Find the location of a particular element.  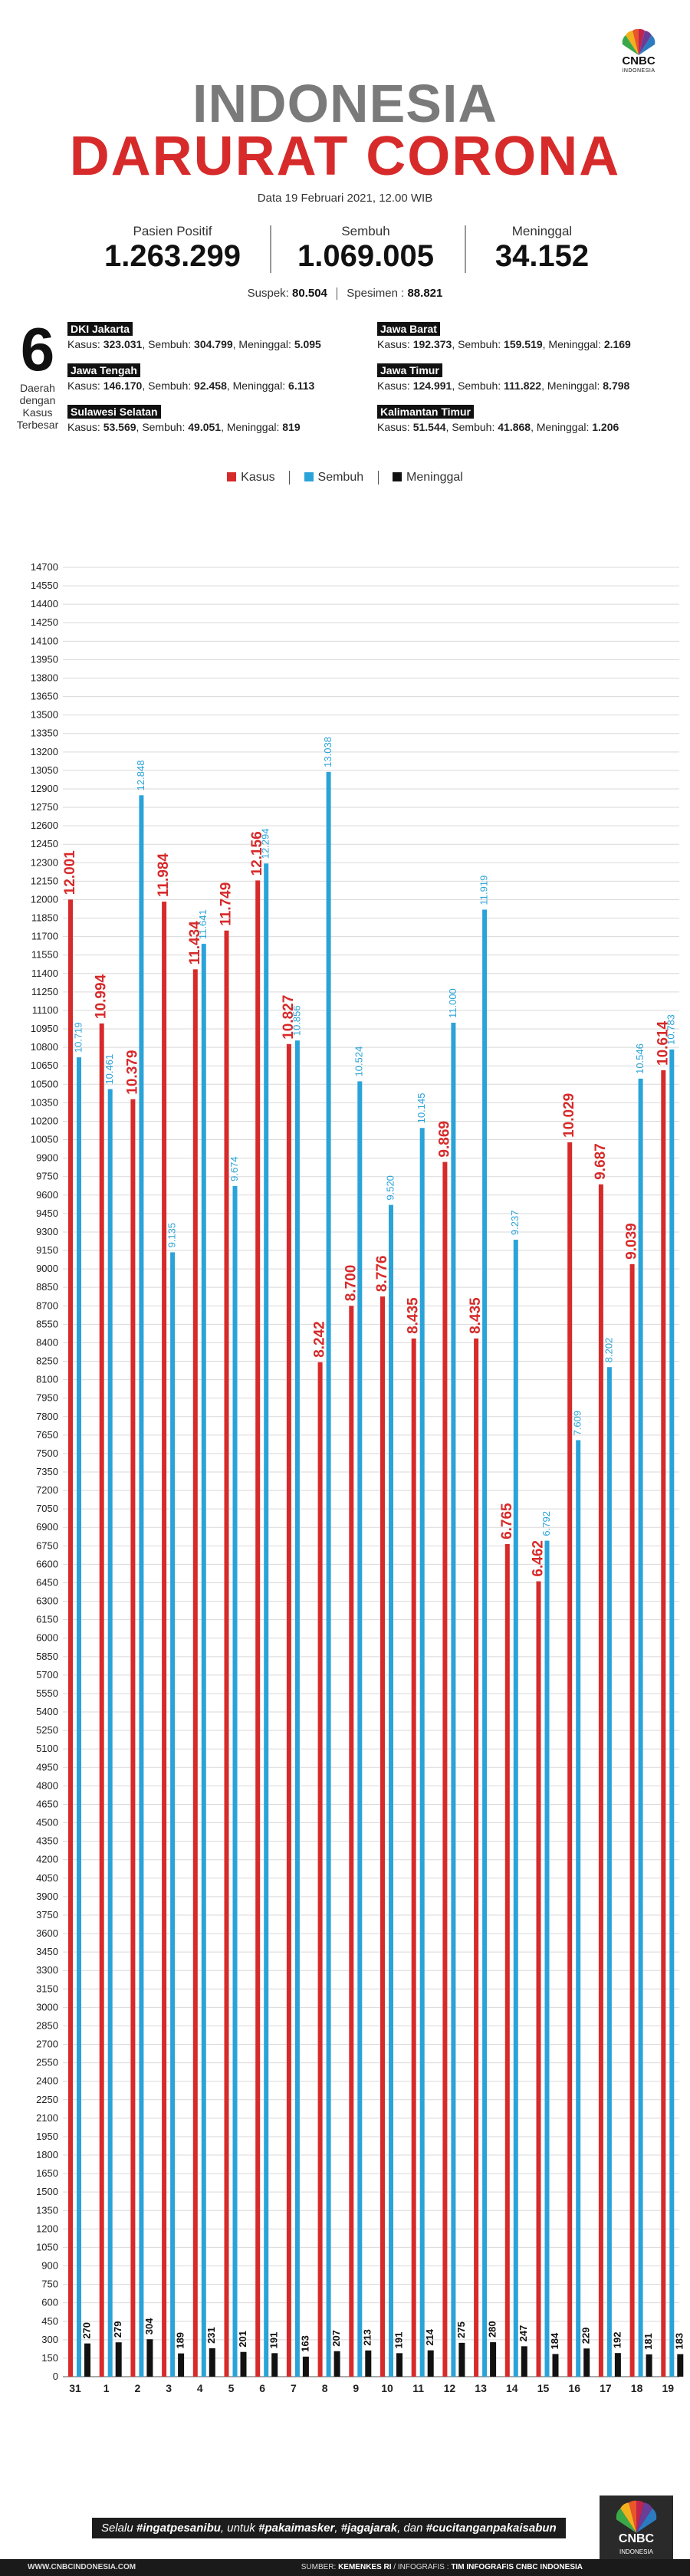

region-field-label: Kasus: is located at coordinates (85, 344).